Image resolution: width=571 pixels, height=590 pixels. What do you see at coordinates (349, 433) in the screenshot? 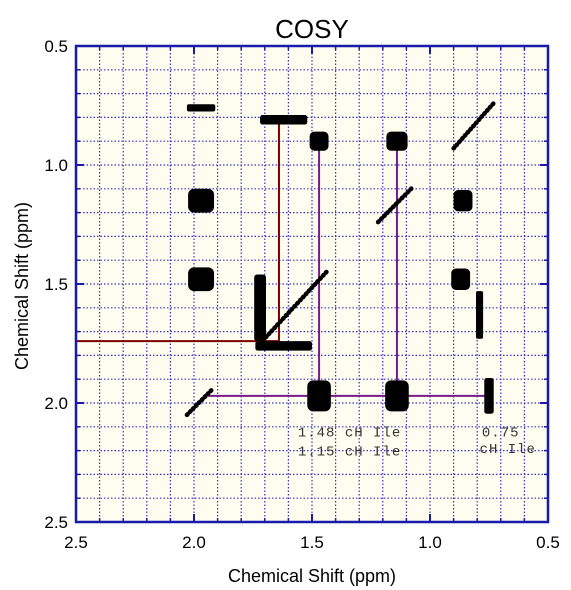
I see `annotation-label: 1.48 cH Ile` at bounding box center [349, 433].